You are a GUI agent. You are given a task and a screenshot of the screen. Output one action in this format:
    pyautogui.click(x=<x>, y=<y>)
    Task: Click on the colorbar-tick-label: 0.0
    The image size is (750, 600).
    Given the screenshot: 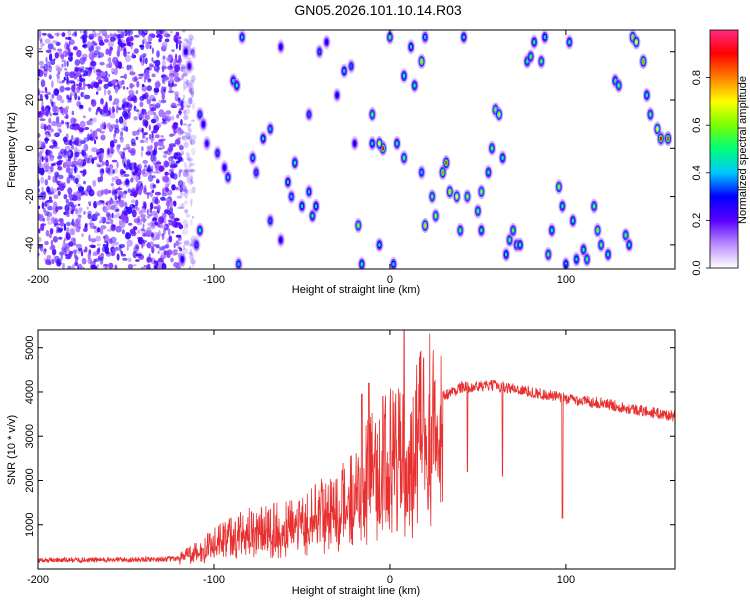 What is the action you would take?
    pyautogui.click(x=697, y=267)
    